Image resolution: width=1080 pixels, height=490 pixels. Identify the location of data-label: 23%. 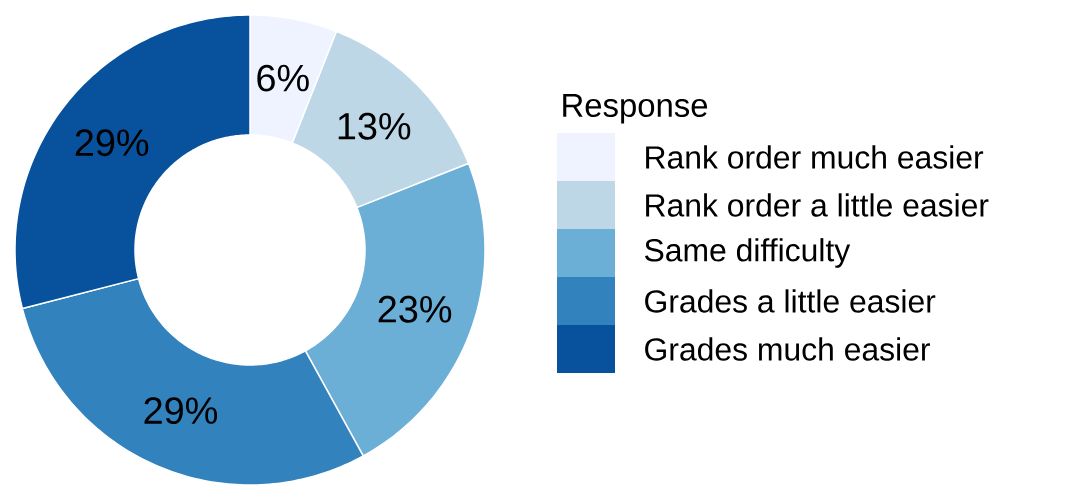
(415, 309).